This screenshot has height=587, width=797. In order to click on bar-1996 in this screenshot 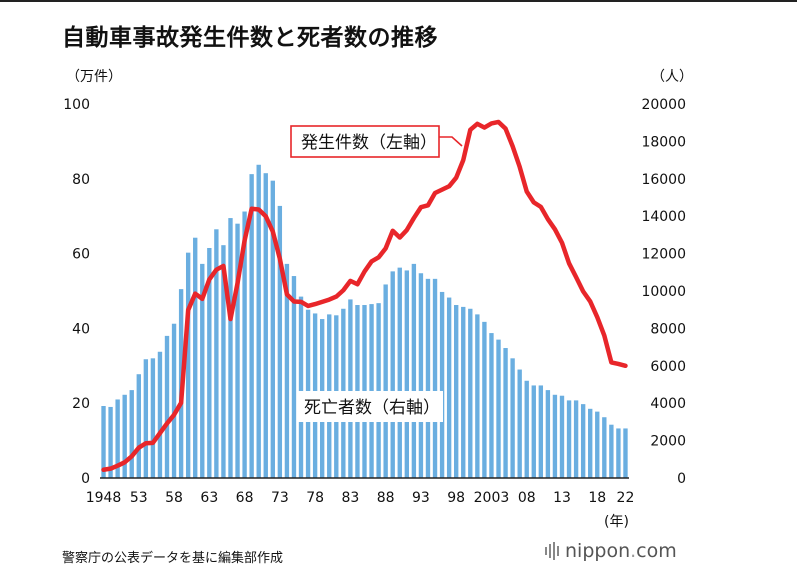, I will do `click(442, 384)`.